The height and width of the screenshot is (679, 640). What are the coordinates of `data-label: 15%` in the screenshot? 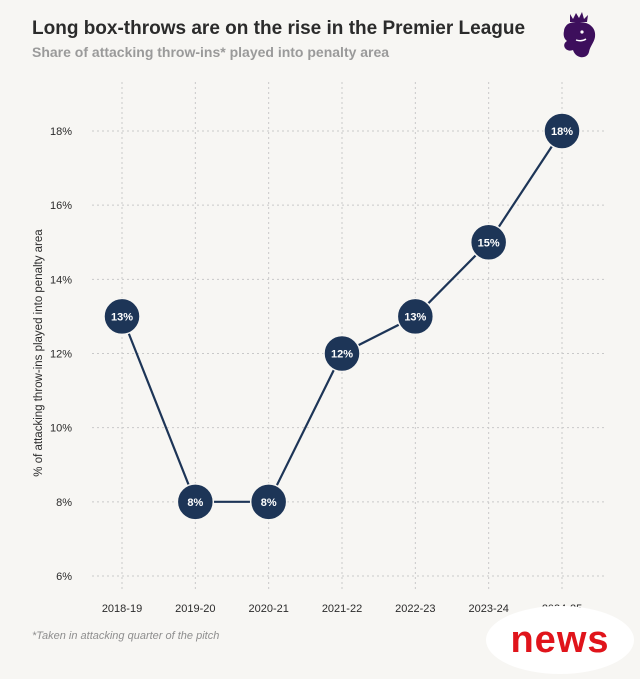 It's located at (489, 243).